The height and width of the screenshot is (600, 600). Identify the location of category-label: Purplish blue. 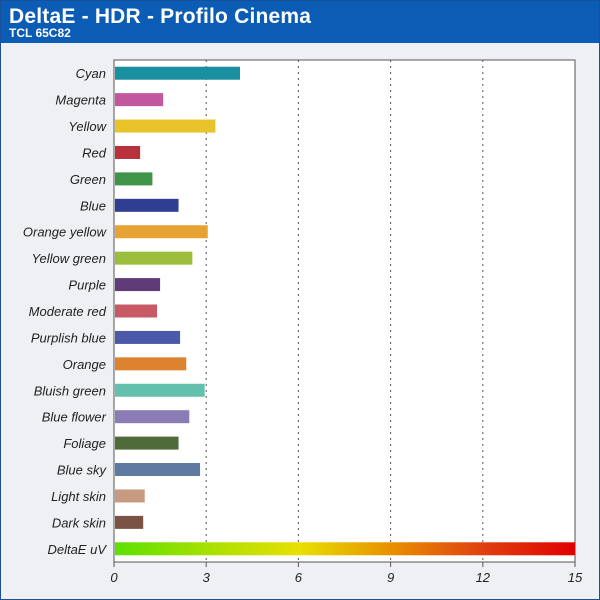
(68, 337).